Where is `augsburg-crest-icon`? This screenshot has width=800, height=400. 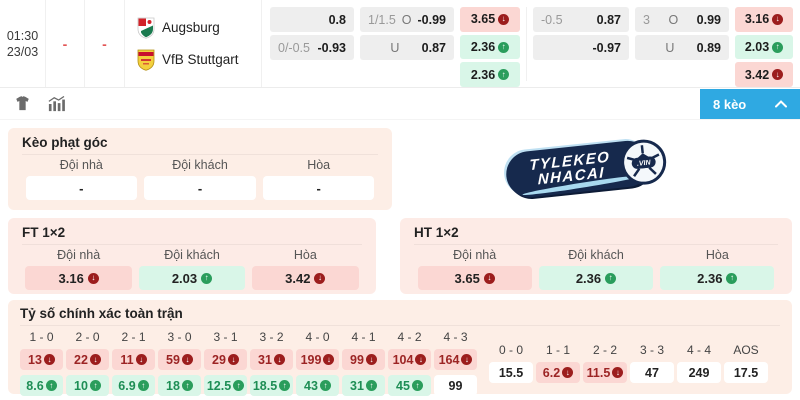 augsburg-crest-icon is located at coordinates (146, 28).